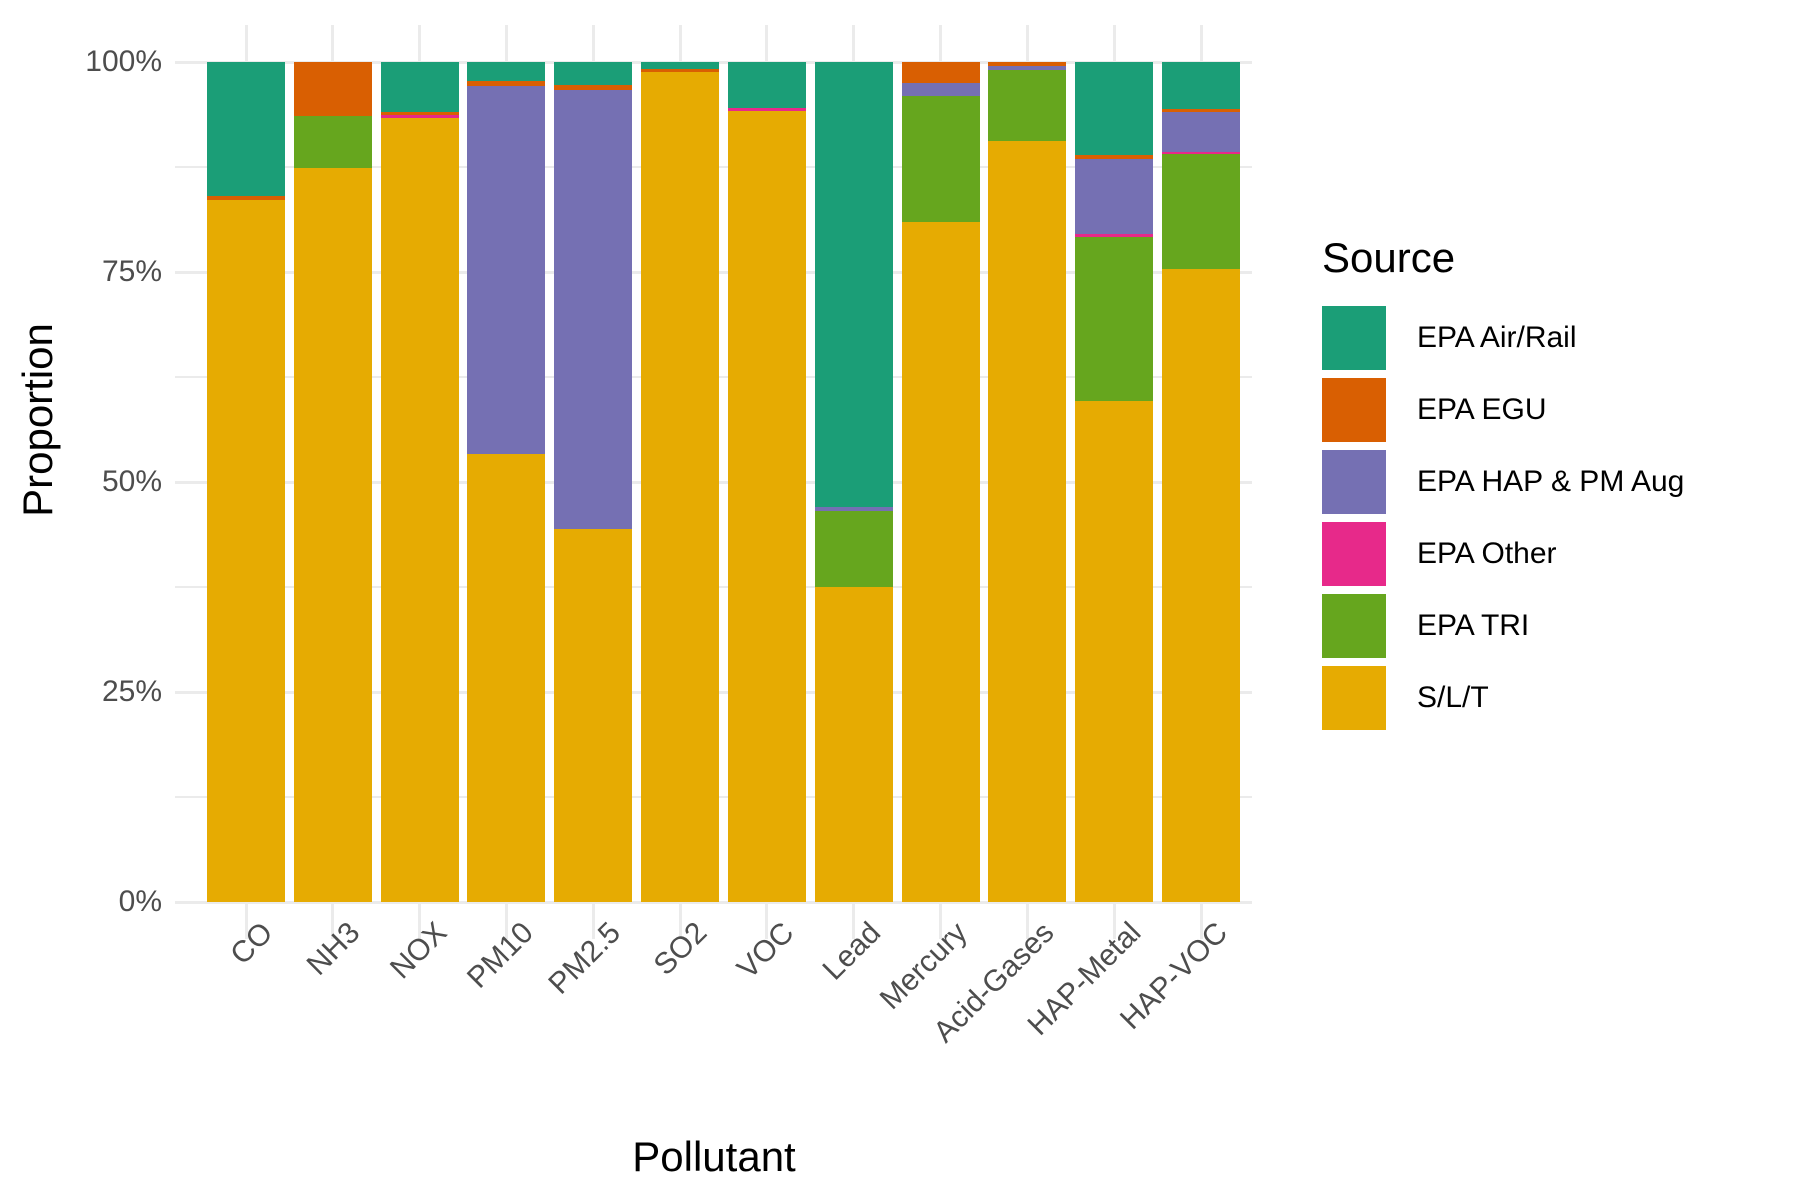 This screenshot has height=1200, width=1800. Describe the element at coordinates (506, 678) in the screenshot. I see `bar-segment-pm10-s-l-t` at that location.